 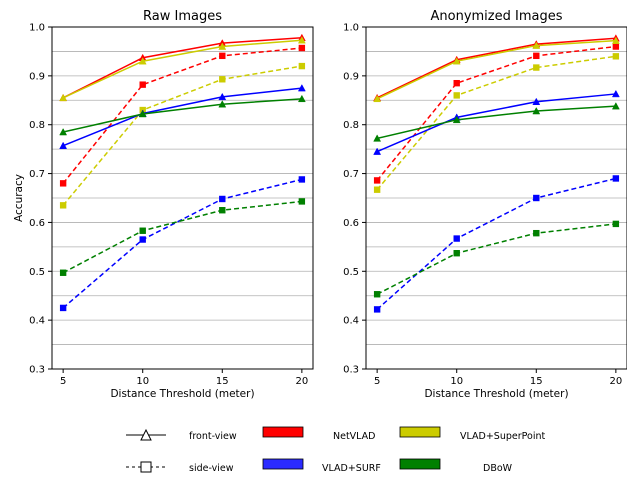 What do you see at coordinates (182, 16) in the screenshot?
I see `chart-title: Raw Images` at bounding box center [182, 16].